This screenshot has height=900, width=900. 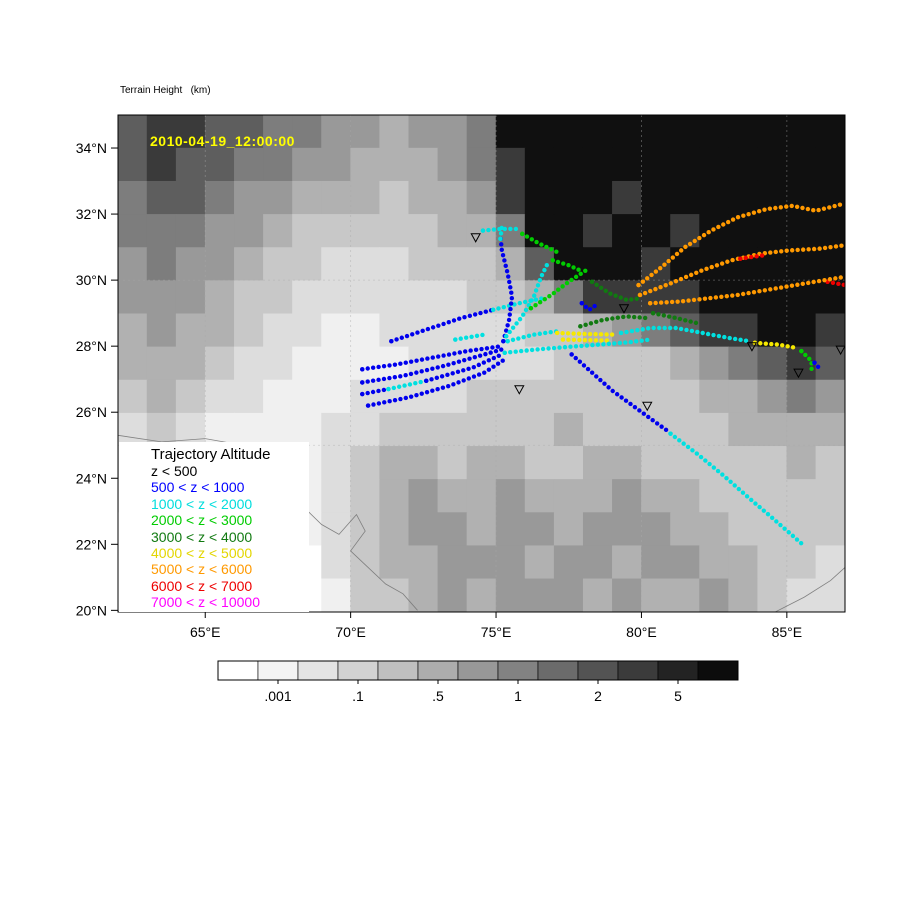 I want to click on trajectory-red, so click(x=751, y=257).